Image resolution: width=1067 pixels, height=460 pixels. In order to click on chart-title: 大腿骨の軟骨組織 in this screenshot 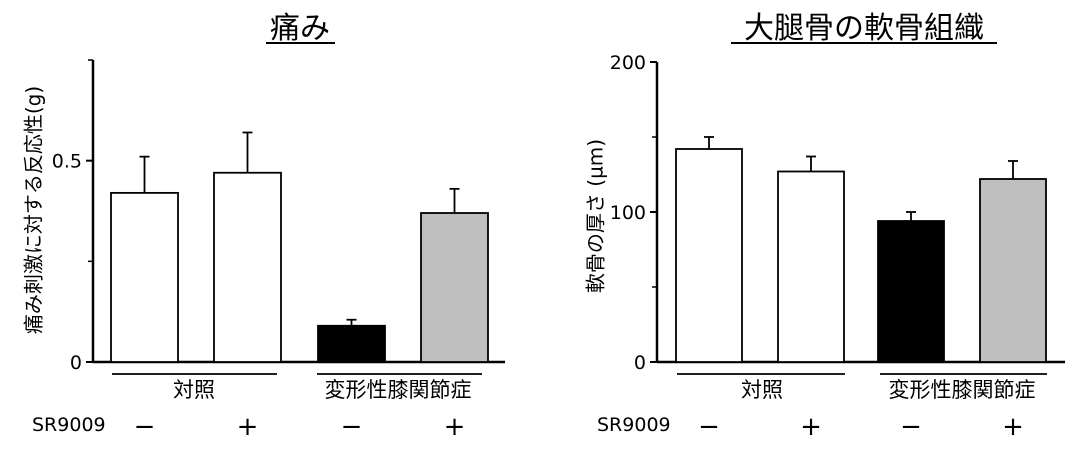, I will do `click(864, 28)`.